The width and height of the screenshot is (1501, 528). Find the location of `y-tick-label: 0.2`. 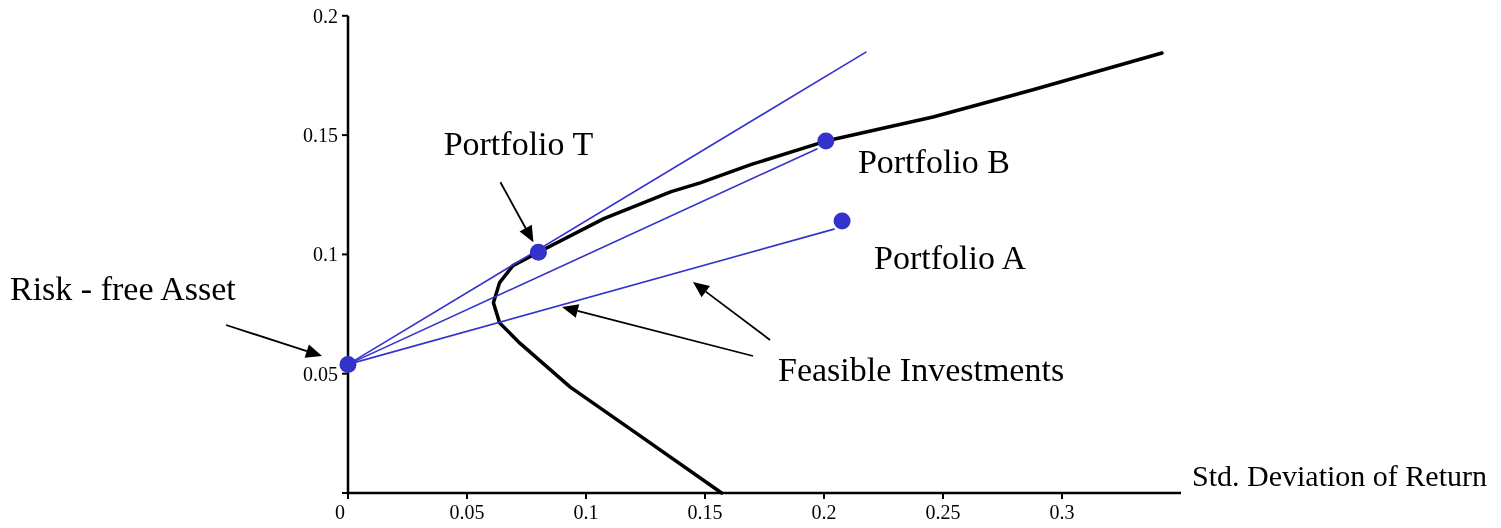

y-tick-label: 0.2 is located at coordinates (325, 15).